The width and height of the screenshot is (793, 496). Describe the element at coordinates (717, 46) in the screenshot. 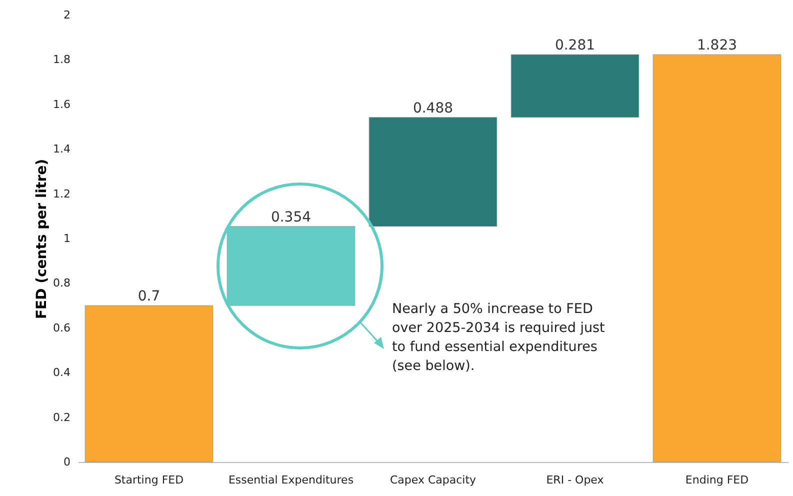

I see `data-label: 1.823` at that location.